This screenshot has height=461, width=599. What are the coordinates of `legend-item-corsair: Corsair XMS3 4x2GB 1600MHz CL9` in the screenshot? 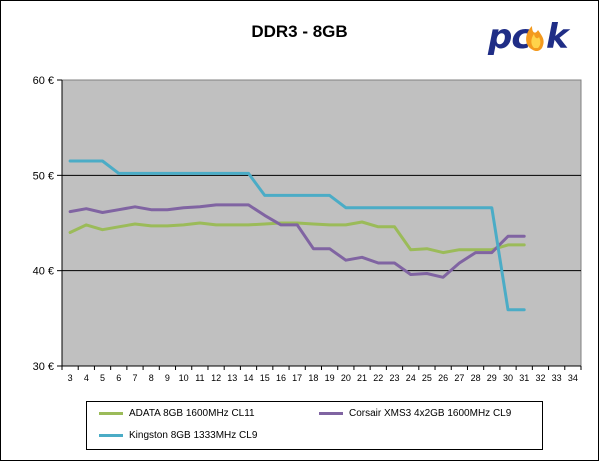 It's located at (415, 413).